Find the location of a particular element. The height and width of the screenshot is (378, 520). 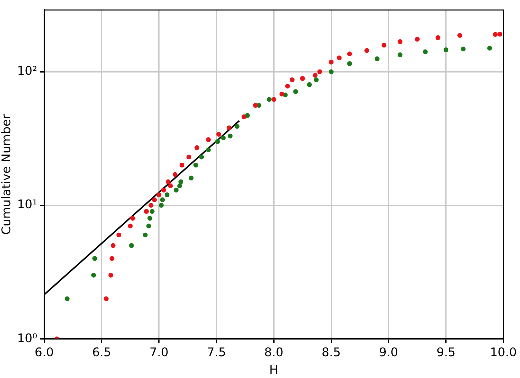

x-tick-label: 8.0 is located at coordinates (274, 353).